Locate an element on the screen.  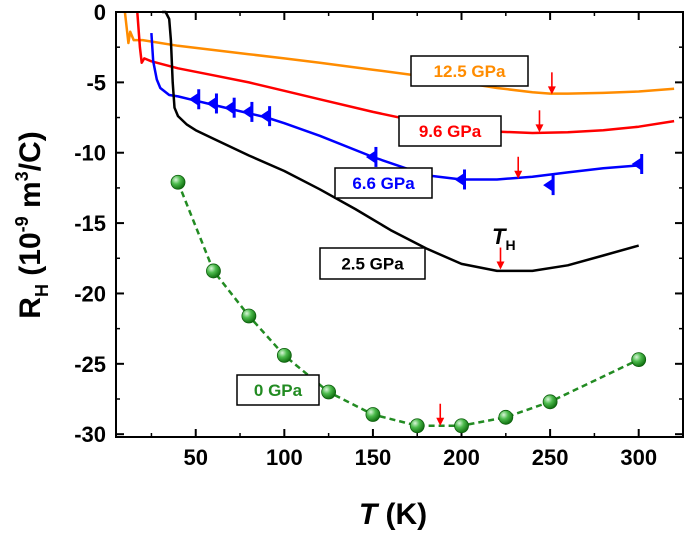
y-tick-label: 0 is located at coordinates (100, 12).